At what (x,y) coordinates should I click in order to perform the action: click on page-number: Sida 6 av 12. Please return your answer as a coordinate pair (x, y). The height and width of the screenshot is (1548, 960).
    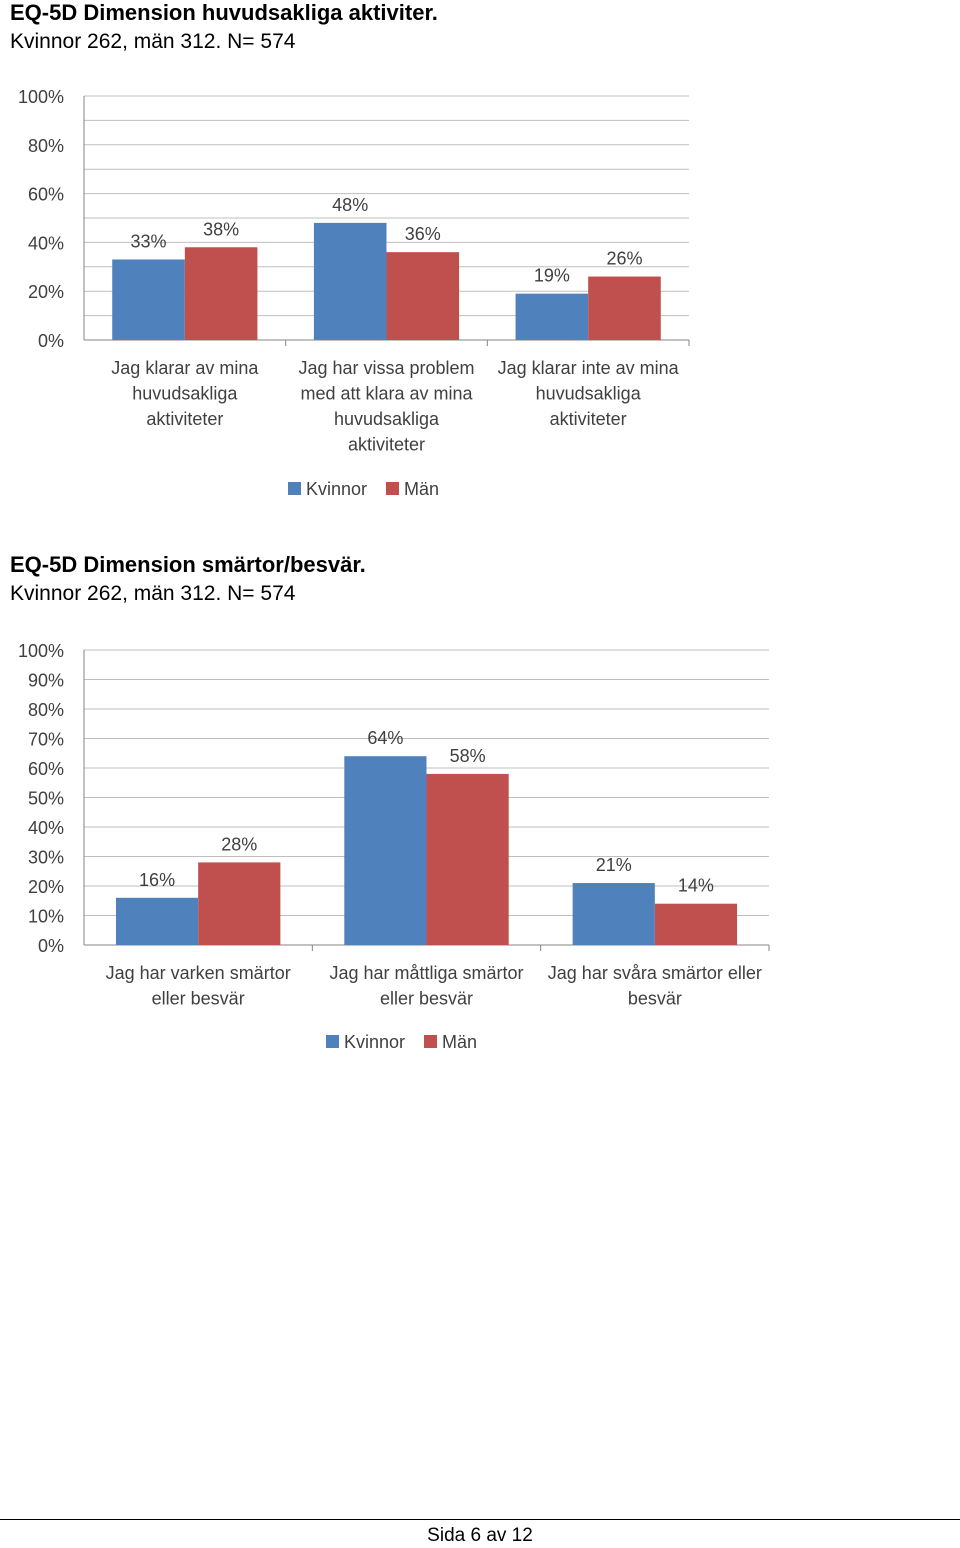
    Looking at the image, I should click on (480, 1535).